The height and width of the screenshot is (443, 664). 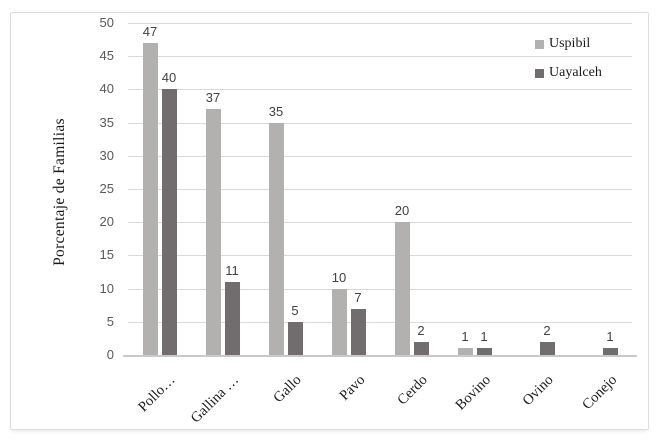 What do you see at coordinates (106, 89) in the screenshot?
I see `y-axis-tick-label: 40` at bounding box center [106, 89].